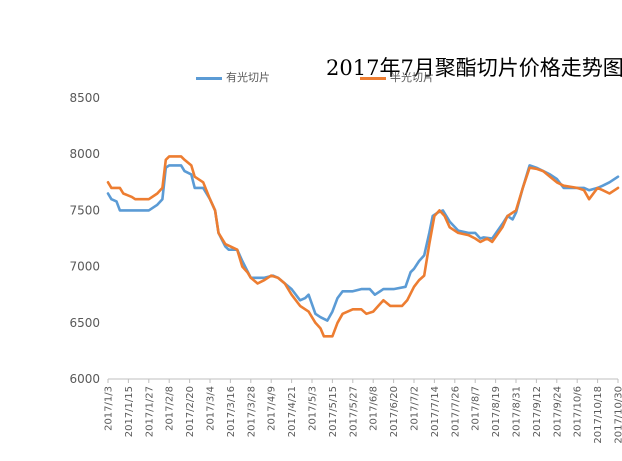 This screenshot has width=622, height=461. What do you see at coordinates (84, 379) in the screenshot?
I see `y-tick-label: 6000` at bounding box center [84, 379].